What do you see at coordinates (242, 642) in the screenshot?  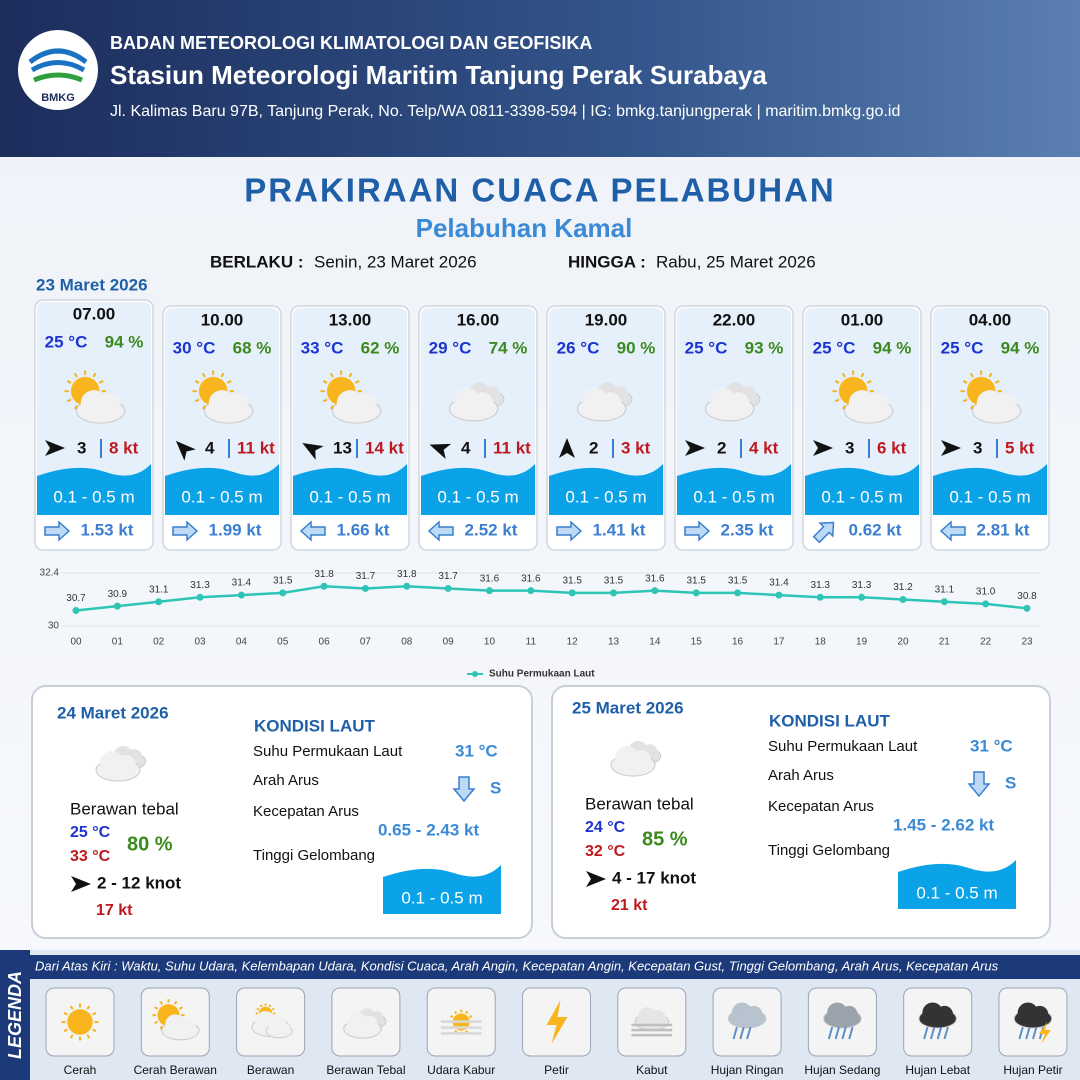 I see `x-tick-label: 04` at bounding box center [242, 642].